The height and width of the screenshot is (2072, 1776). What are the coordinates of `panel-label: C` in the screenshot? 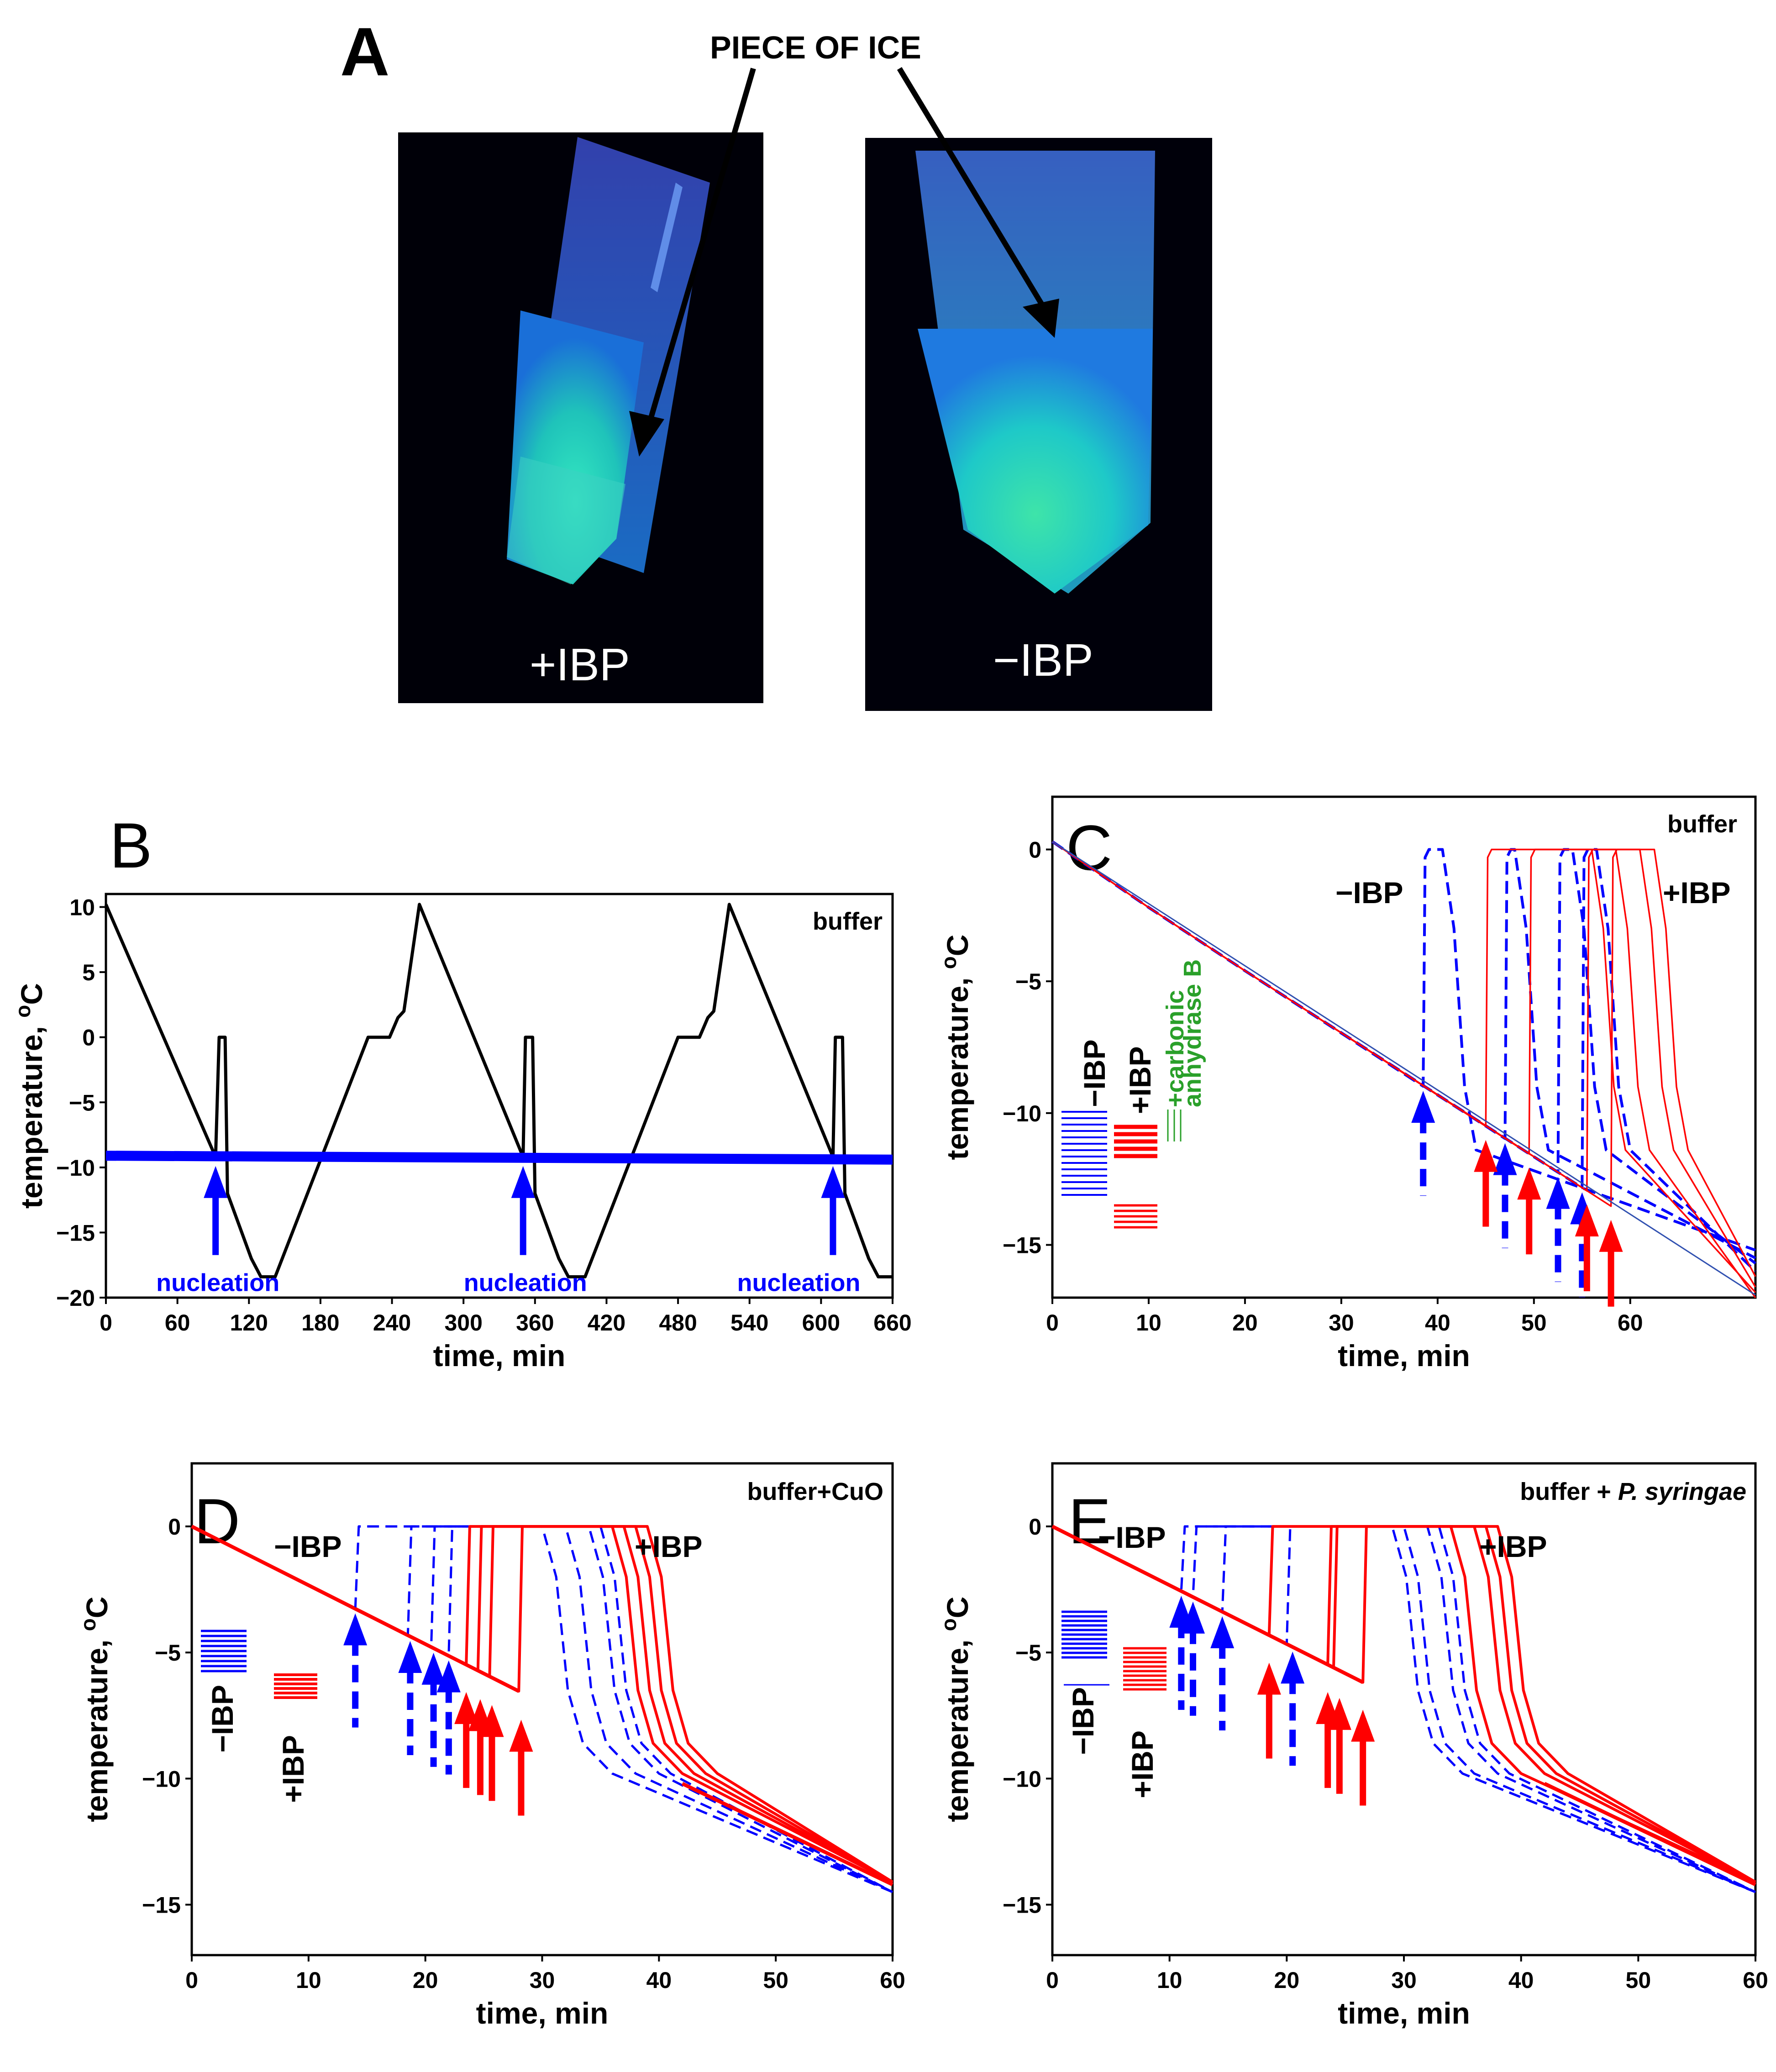 It's located at (1089, 847).